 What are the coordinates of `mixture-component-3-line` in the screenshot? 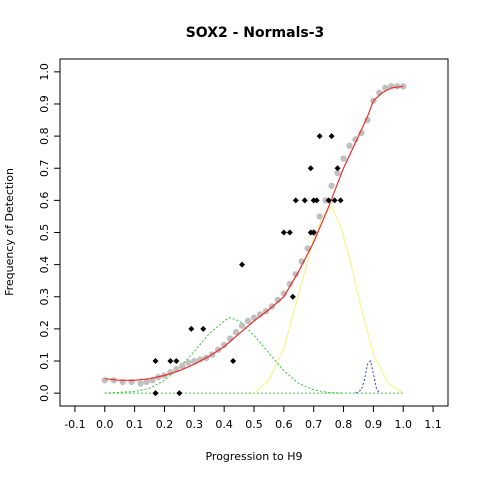 It's located at (367, 376).